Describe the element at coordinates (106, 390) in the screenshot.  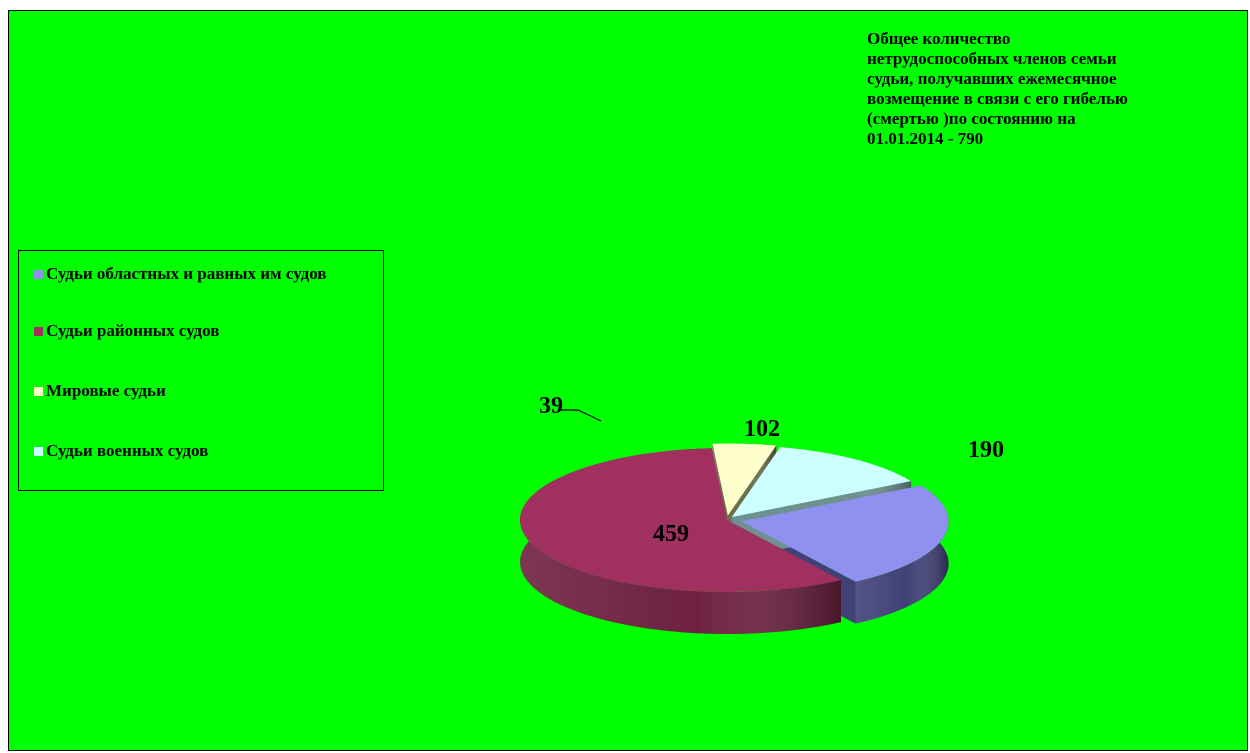
I see `legend-label: Мировые судьи` at that location.